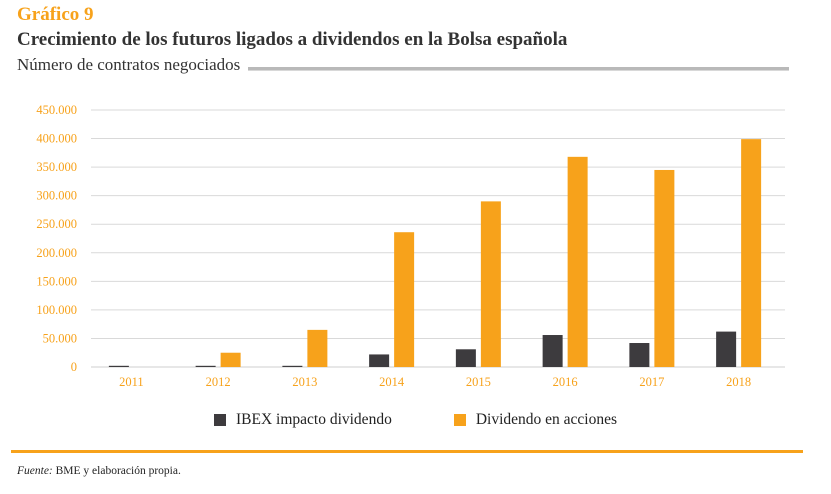 This screenshot has height=494, width=831. I want to click on legend-swatch-ibex, so click(219, 420).